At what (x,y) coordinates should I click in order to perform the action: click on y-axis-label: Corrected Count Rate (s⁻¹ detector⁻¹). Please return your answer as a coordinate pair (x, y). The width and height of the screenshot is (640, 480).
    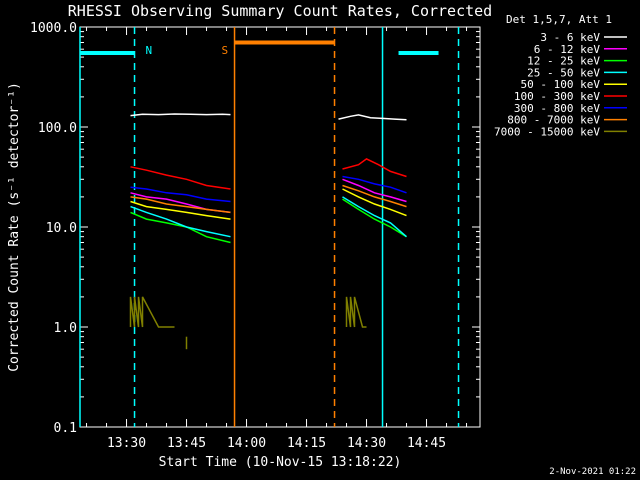
    Looking at the image, I should click on (14, 227).